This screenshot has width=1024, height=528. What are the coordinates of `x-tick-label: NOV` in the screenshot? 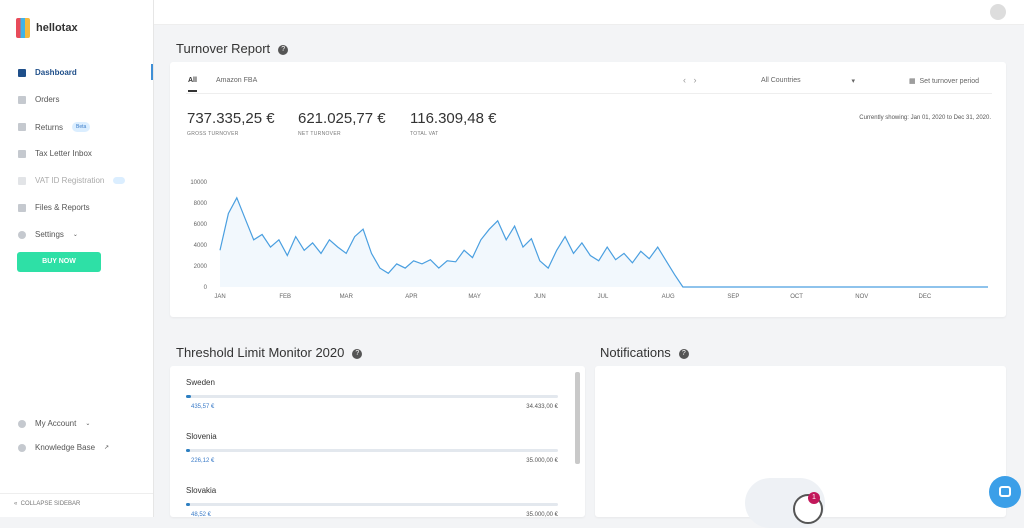 It's located at (861, 297).